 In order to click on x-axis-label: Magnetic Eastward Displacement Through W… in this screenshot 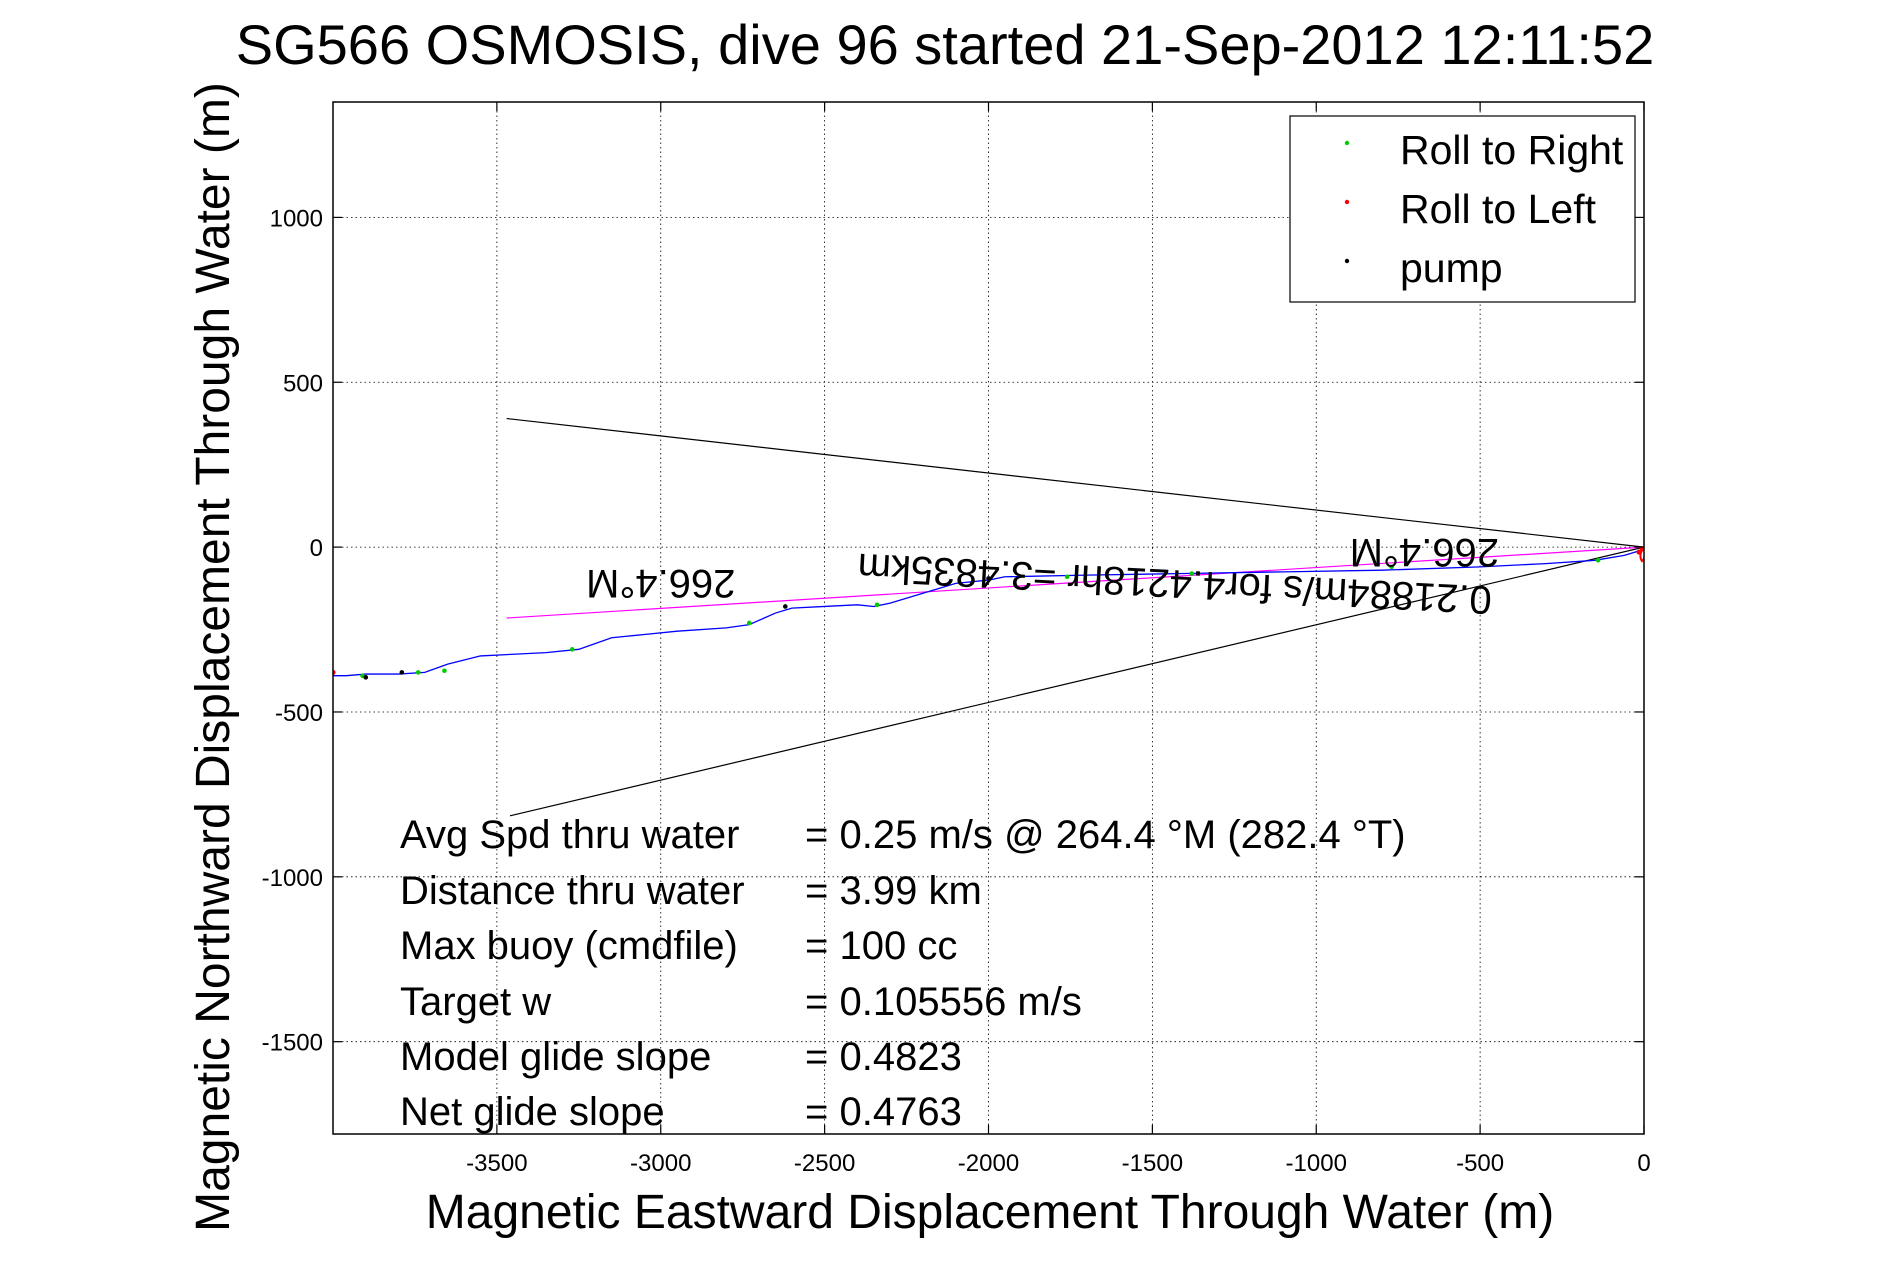, I will do `click(990, 1212)`.